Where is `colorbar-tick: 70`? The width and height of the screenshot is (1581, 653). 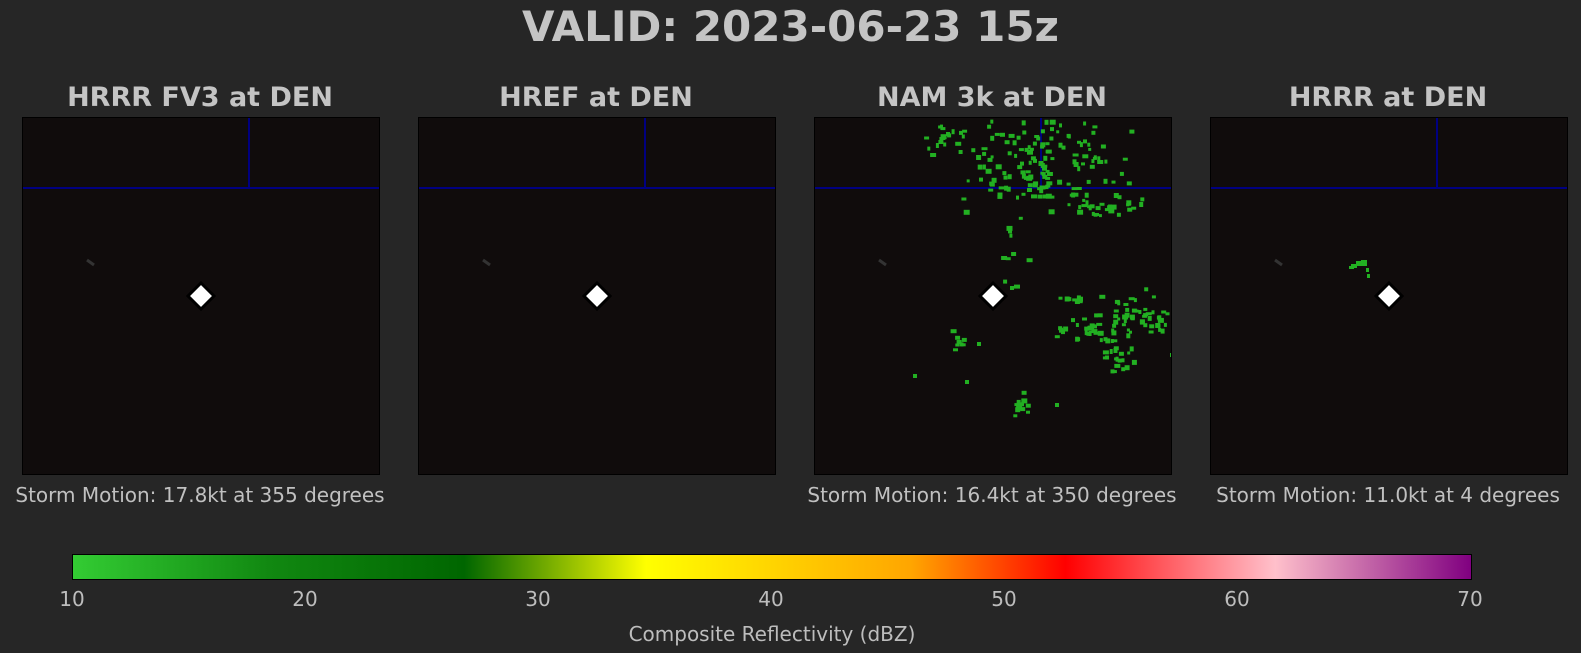
colorbar-tick: 70 is located at coordinates (1470, 599).